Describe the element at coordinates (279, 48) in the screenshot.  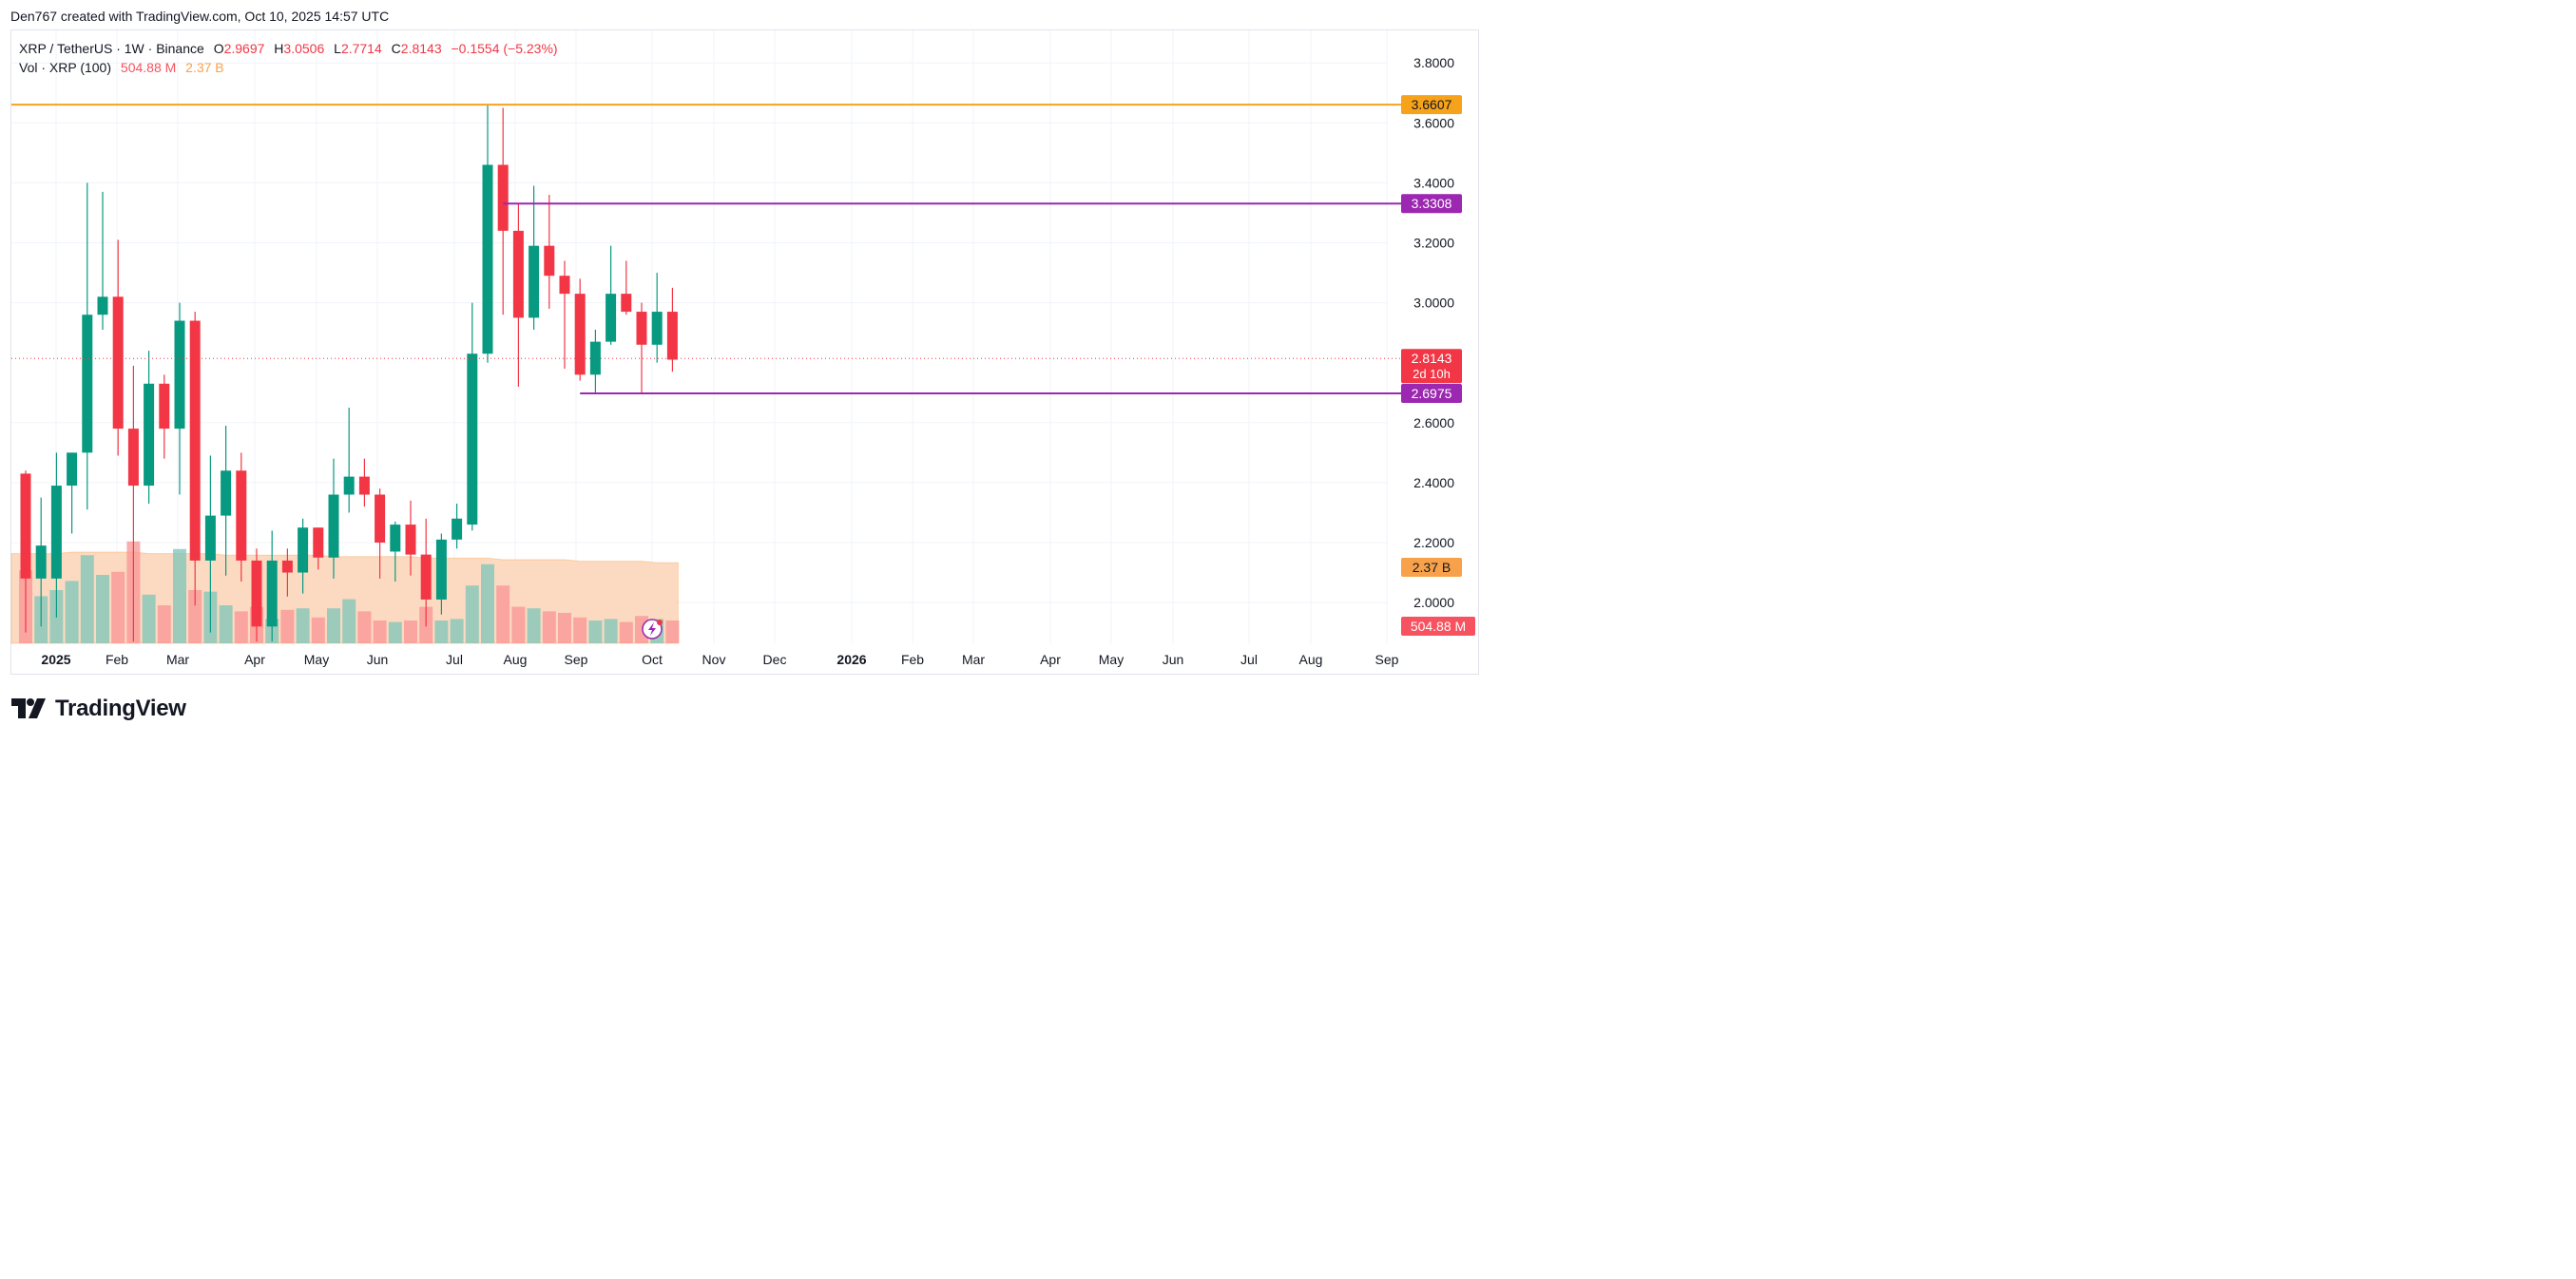
I see `legend-high-label: H` at that location.